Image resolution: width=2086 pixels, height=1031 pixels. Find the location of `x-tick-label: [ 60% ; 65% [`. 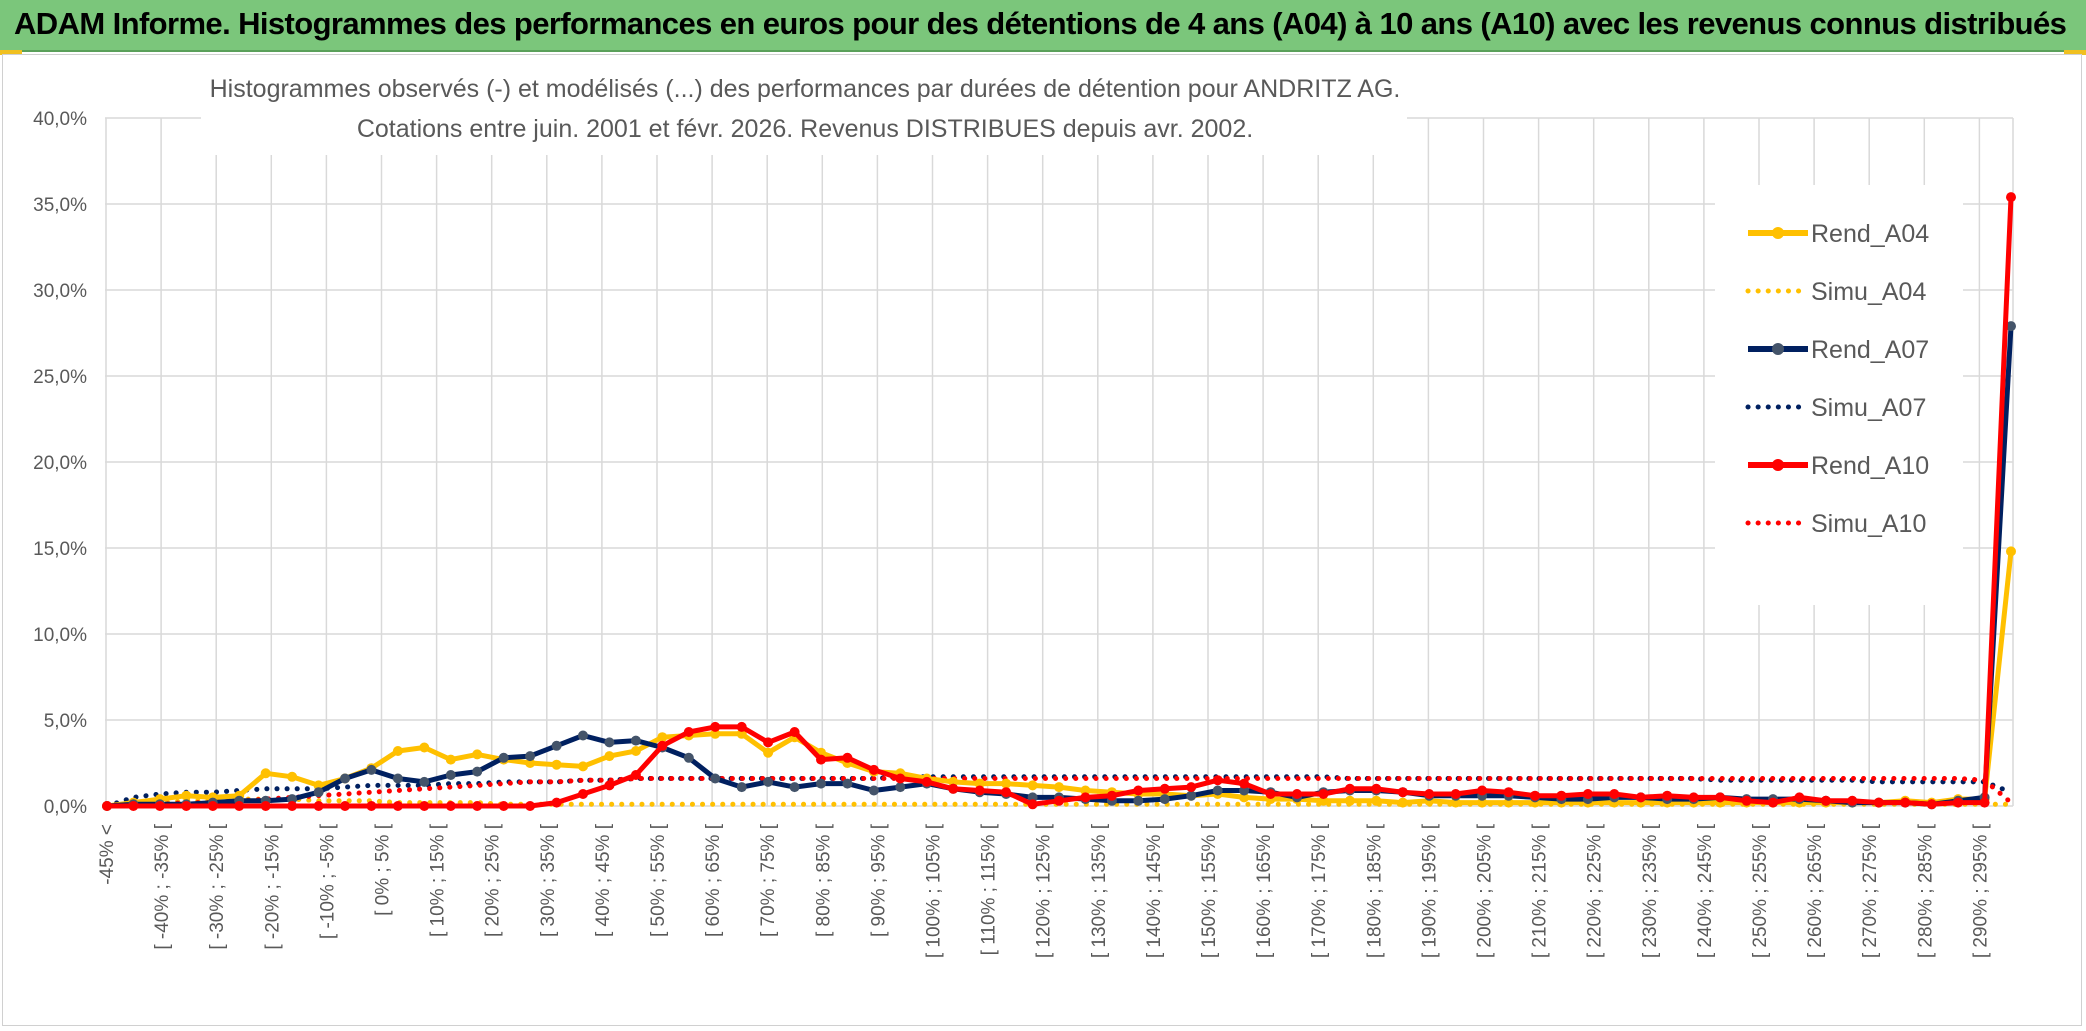

x-tick-label: [ 60% ; 65% [ is located at coordinates (713, 880).